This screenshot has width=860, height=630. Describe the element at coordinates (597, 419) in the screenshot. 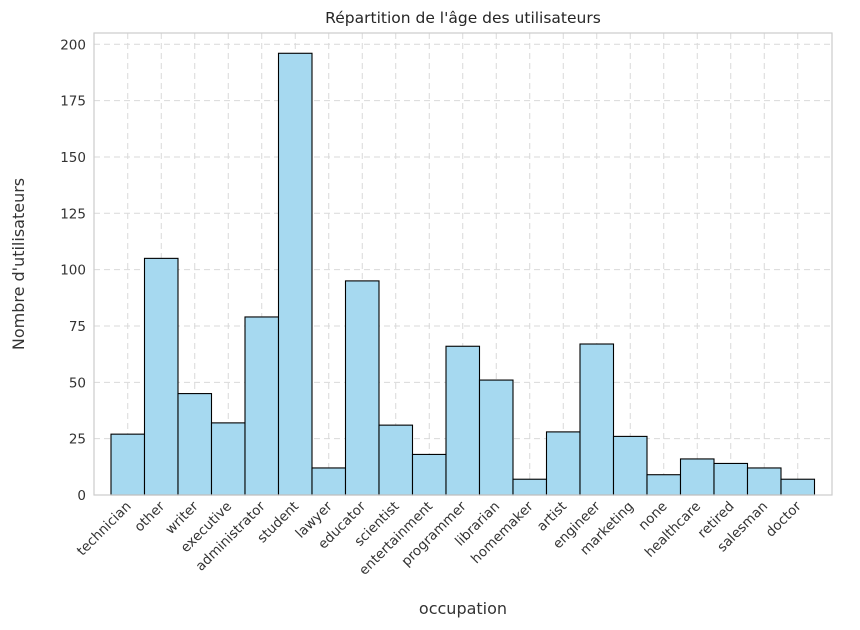

I see `bar-engineer` at that location.